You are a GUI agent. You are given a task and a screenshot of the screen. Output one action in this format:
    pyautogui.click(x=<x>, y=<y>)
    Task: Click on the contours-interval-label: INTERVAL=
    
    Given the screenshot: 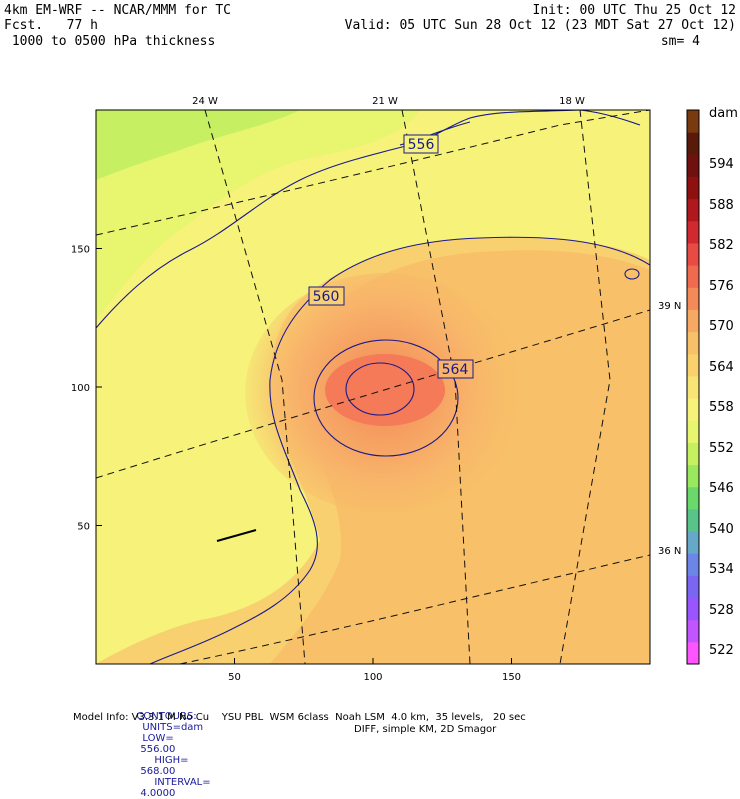 What is the action you would take?
    pyautogui.click(x=182, y=782)
    